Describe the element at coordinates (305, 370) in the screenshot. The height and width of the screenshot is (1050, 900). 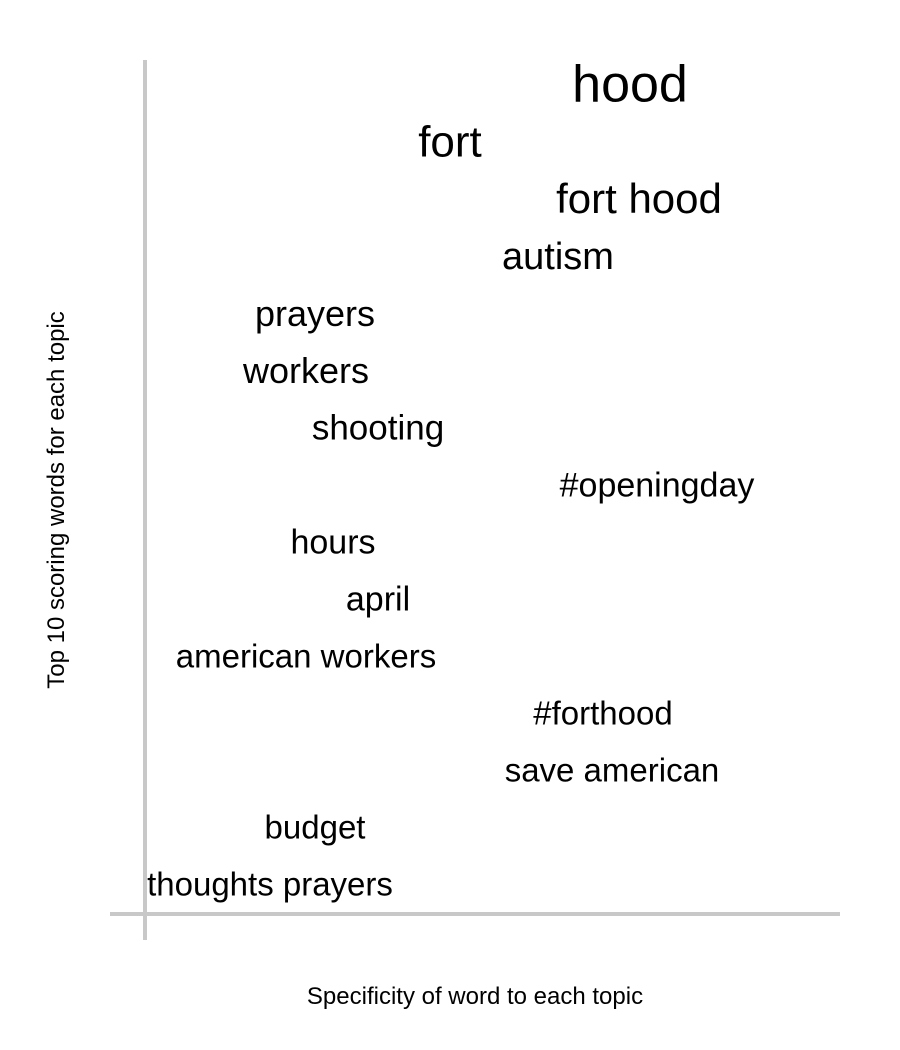
I see `word-label: workers` at that location.